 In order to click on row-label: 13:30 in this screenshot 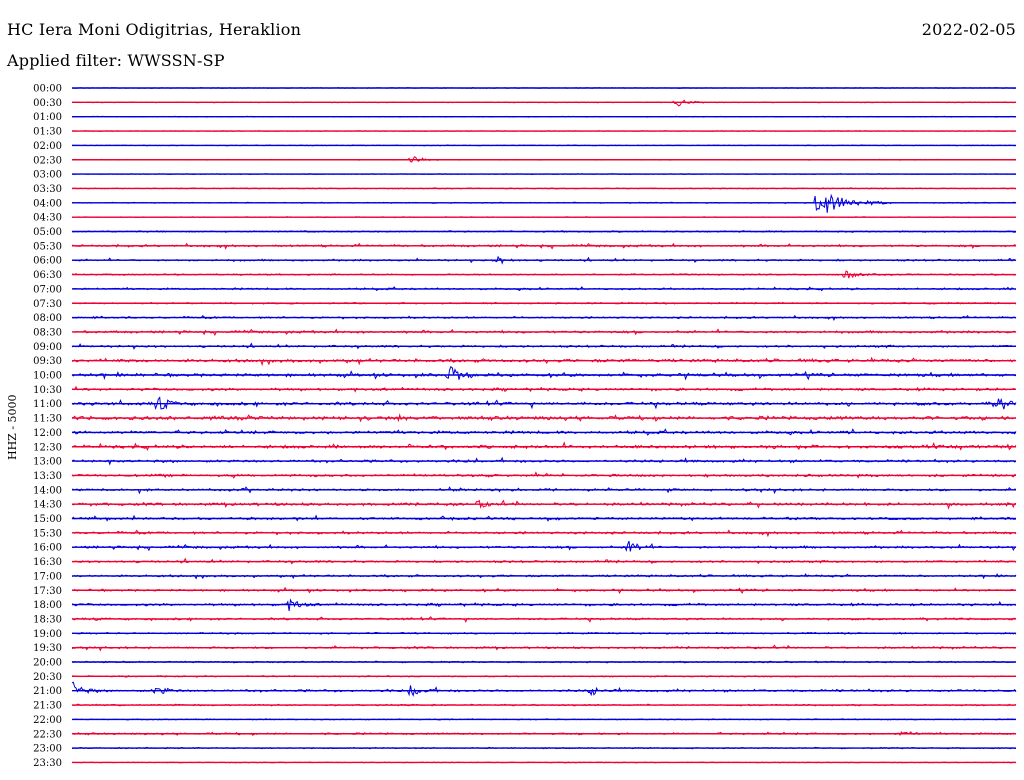, I will do `click(47, 476)`.